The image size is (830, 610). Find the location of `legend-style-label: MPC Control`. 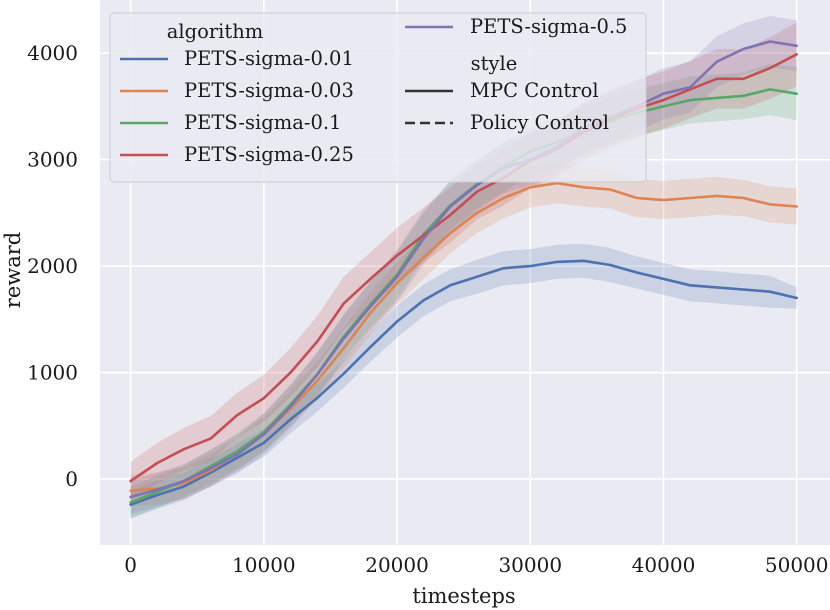

legend-style-label: MPC Control is located at coordinates (534, 90).